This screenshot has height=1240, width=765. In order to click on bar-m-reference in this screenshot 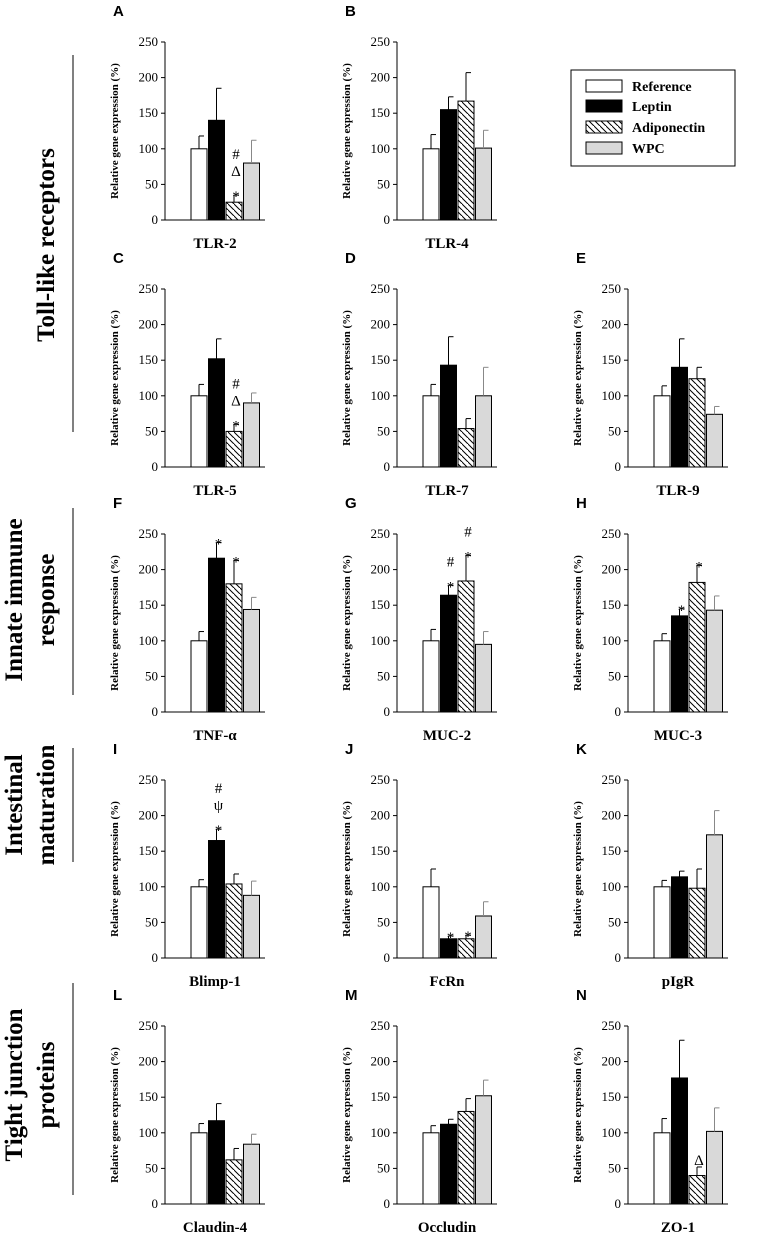, I will do `click(431, 1168)`.